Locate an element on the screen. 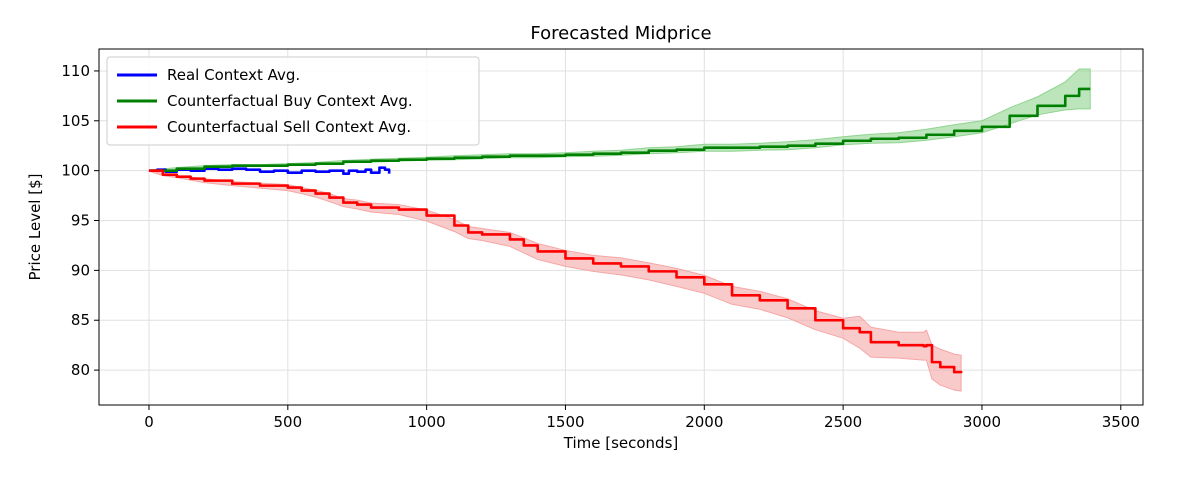 This screenshot has height=491, width=1177. x-tick-label: 1500 is located at coordinates (565, 422).